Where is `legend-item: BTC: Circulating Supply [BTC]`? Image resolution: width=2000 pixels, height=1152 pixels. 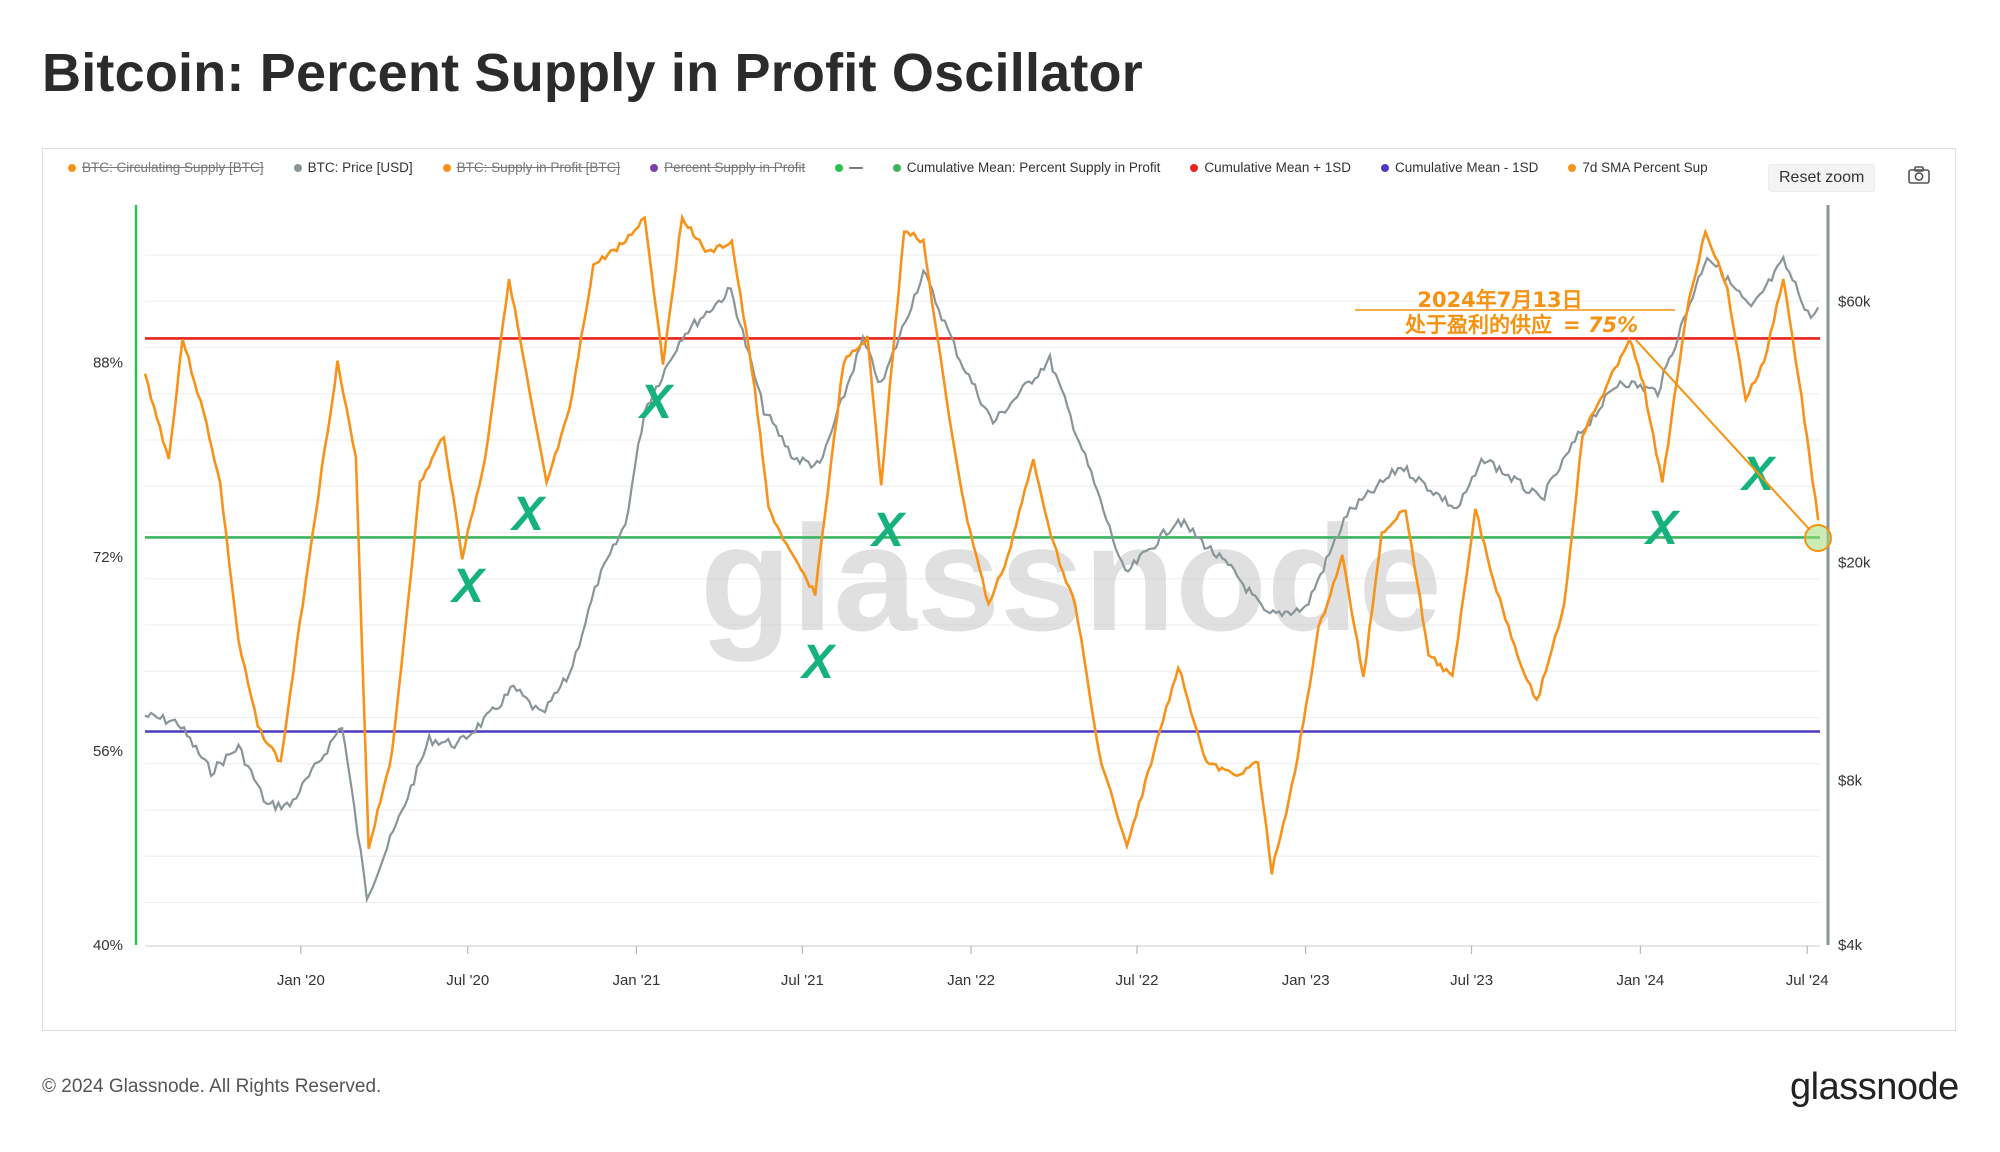
legend-item: BTC: Circulating Supply [BTC] is located at coordinates (166, 167).